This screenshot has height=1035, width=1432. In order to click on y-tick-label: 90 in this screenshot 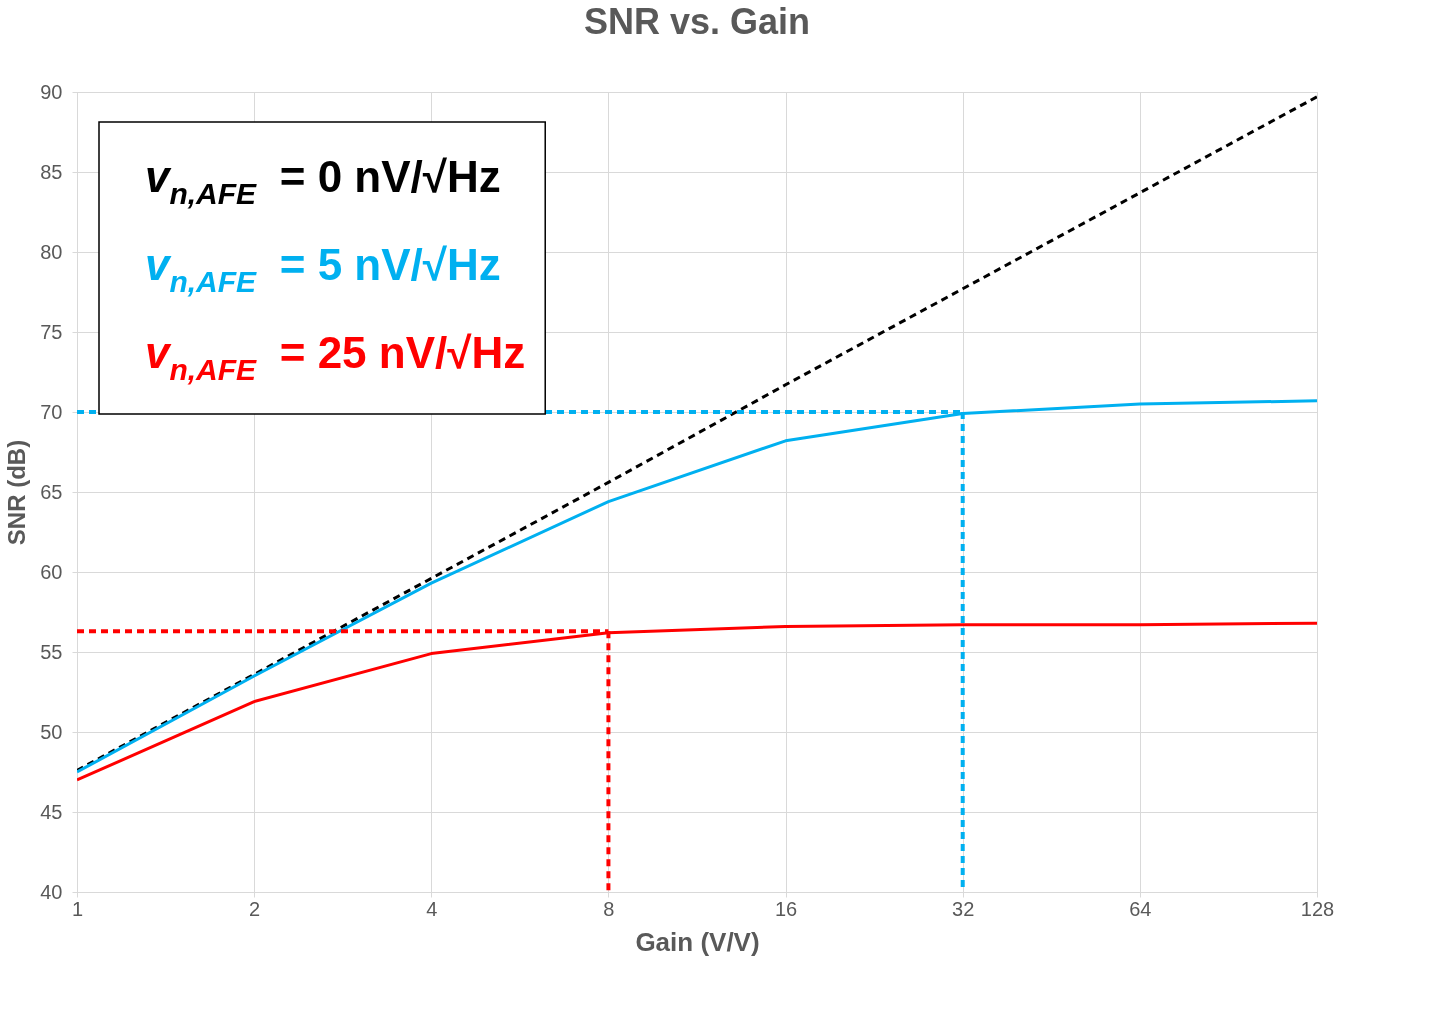, I will do `click(51, 91)`.